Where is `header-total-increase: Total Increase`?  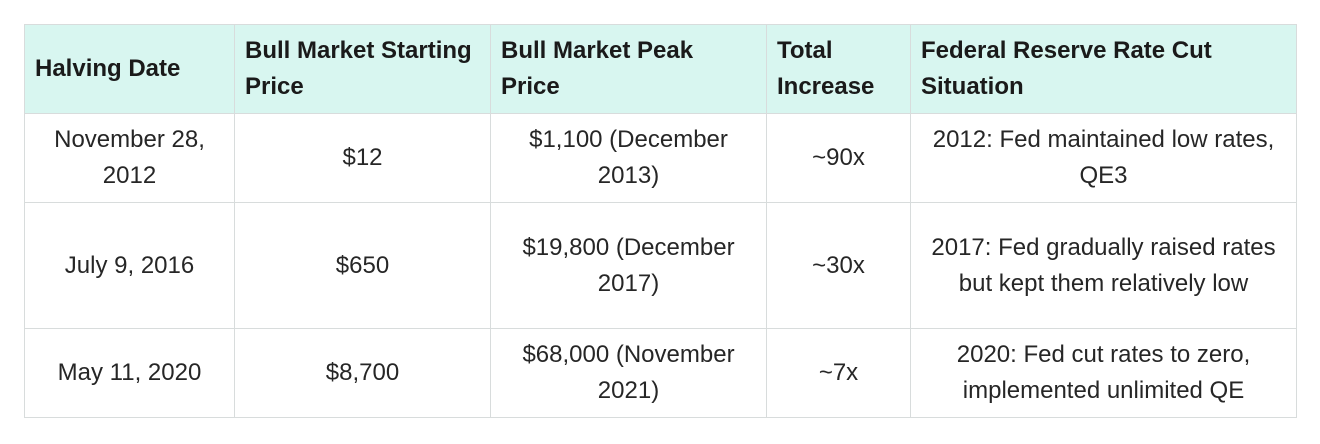
header-total-increase: Total Increase is located at coordinates (838, 69).